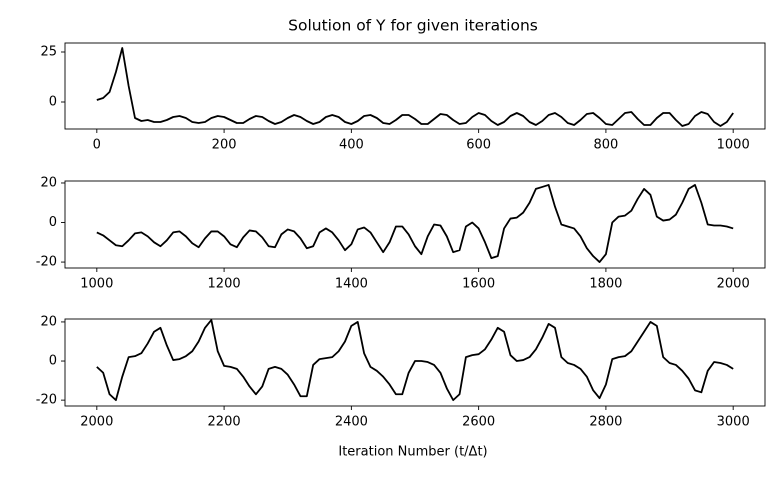 The image size is (780, 480). Describe the element at coordinates (224, 145) in the screenshot. I see `x-tick-label: 200` at that location.